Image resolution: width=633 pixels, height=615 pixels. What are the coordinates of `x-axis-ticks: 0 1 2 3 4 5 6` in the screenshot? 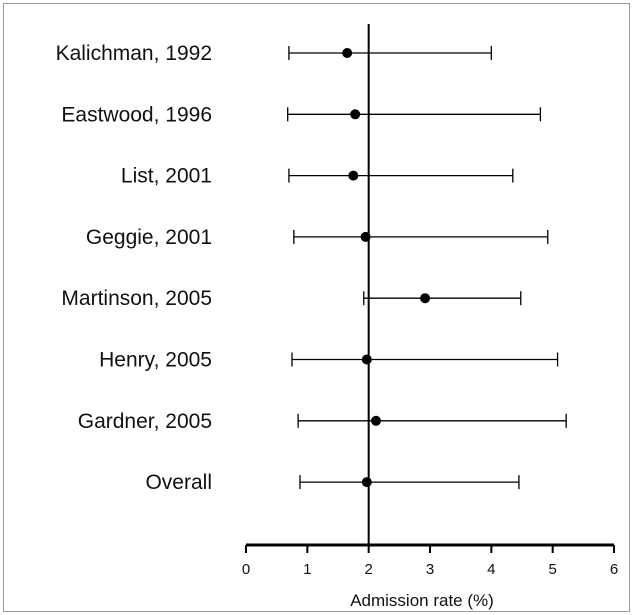 It's located at (430, 561).